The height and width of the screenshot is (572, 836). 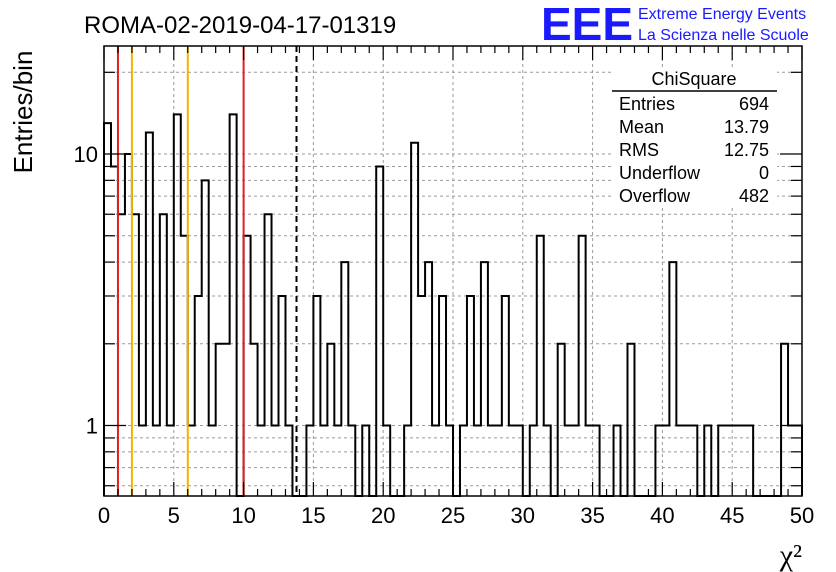 What do you see at coordinates (802, 515) in the screenshot?
I see `x-tick-label: 50` at bounding box center [802, 515].